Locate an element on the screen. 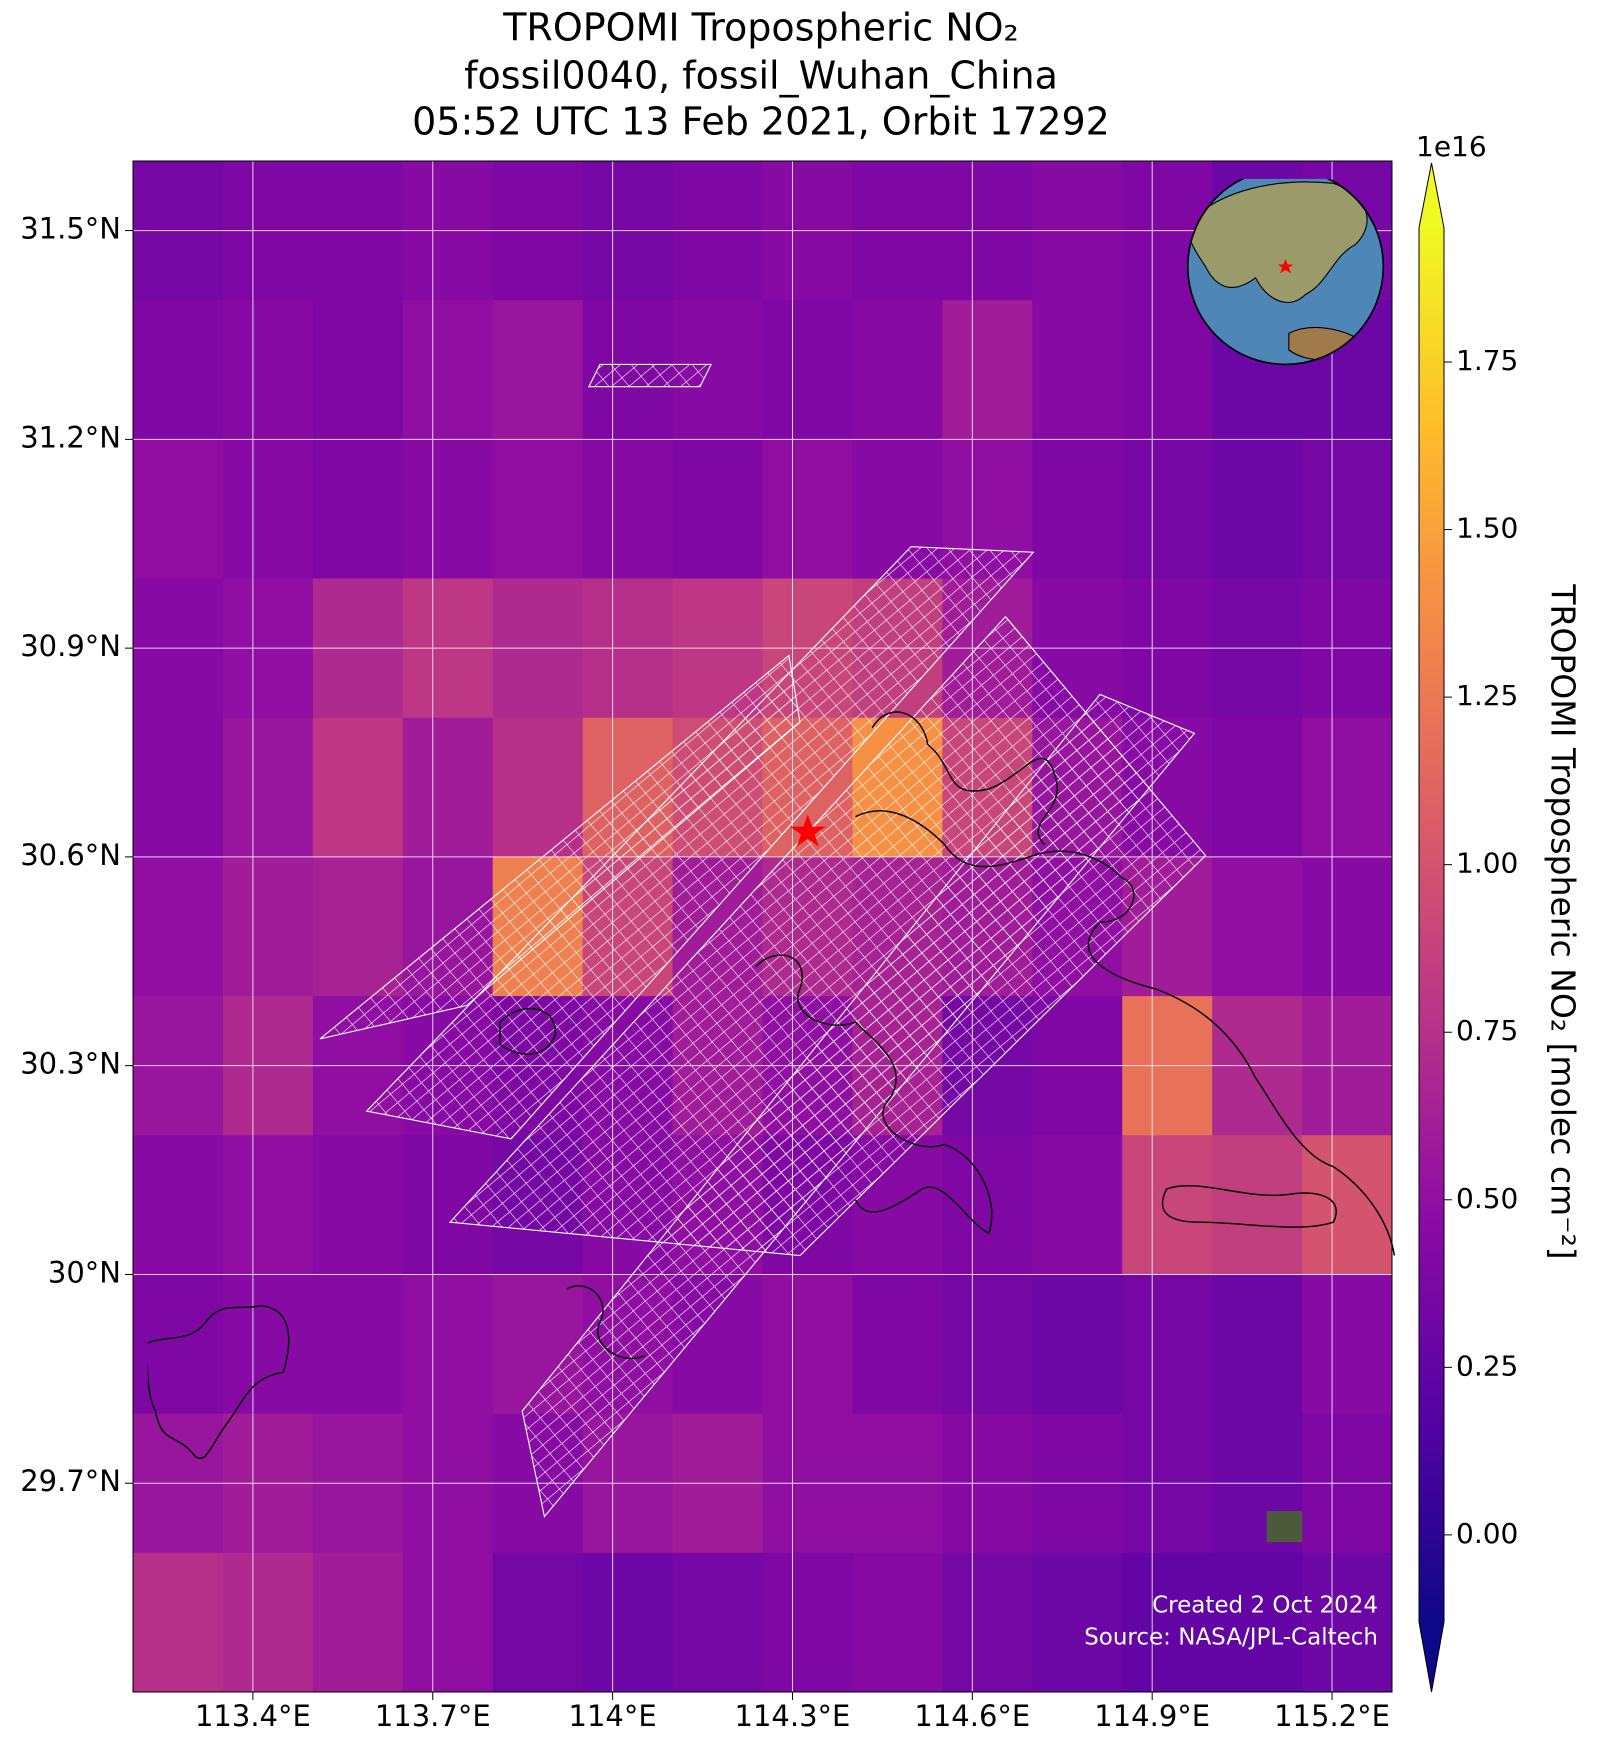 This screenshot has width=1600, height=1752. x-tick-label: 114.9°E is located at coordinates (1152, 1716).